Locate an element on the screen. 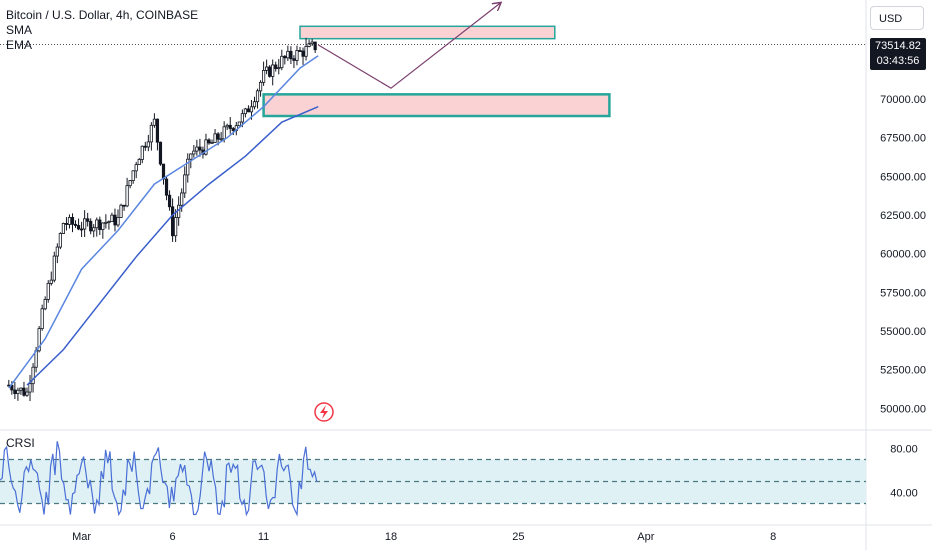  y-tick-label-1: 67500.00 is located at coordinates (903, 139).